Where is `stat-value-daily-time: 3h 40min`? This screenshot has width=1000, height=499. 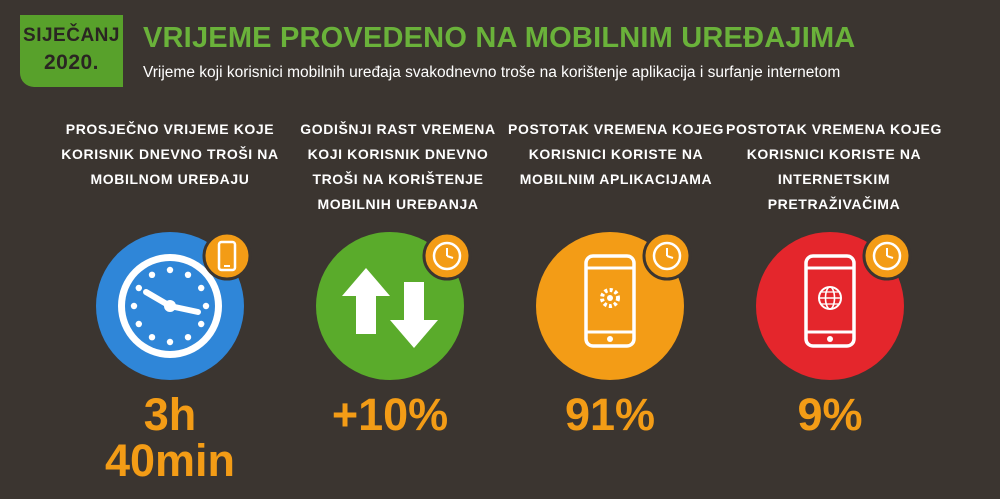
stat-value-daily-time: 3h 40min is located at coordinates (170, 438).